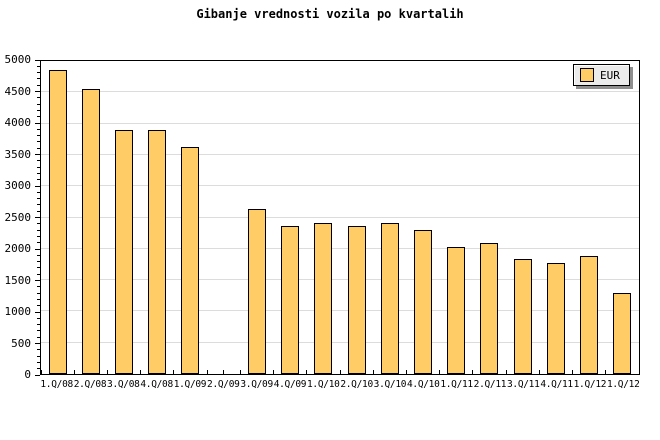  I want to click on x-tick-label: 2.Q/10, so click(356, 384).